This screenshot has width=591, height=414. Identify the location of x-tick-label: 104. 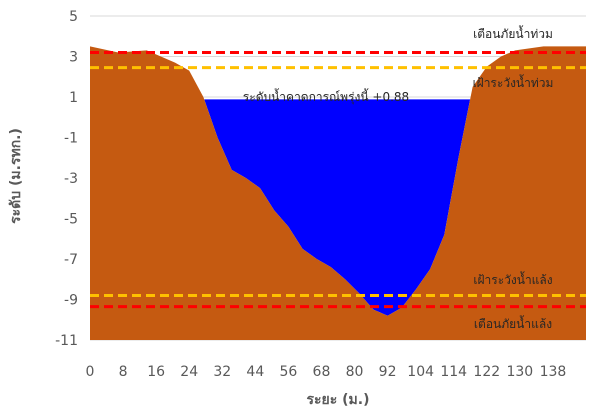
(420, 372).